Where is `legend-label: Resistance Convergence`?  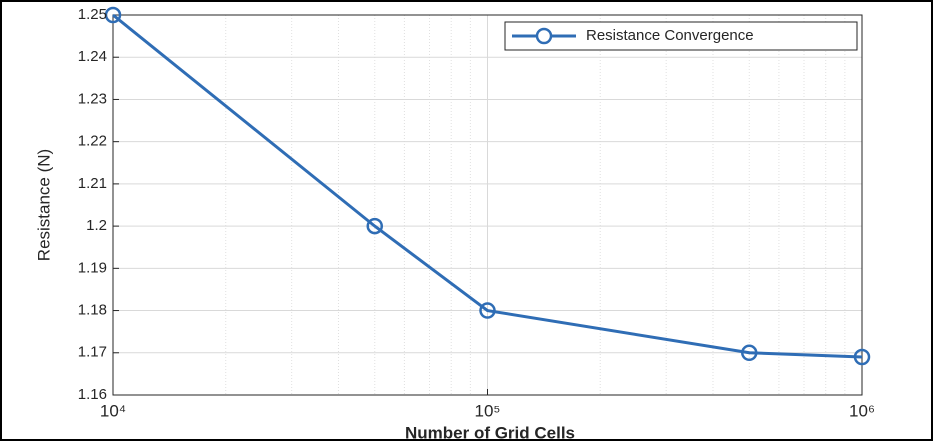
legend-label: Resistance Convergence is located at coordinates (670, 35).